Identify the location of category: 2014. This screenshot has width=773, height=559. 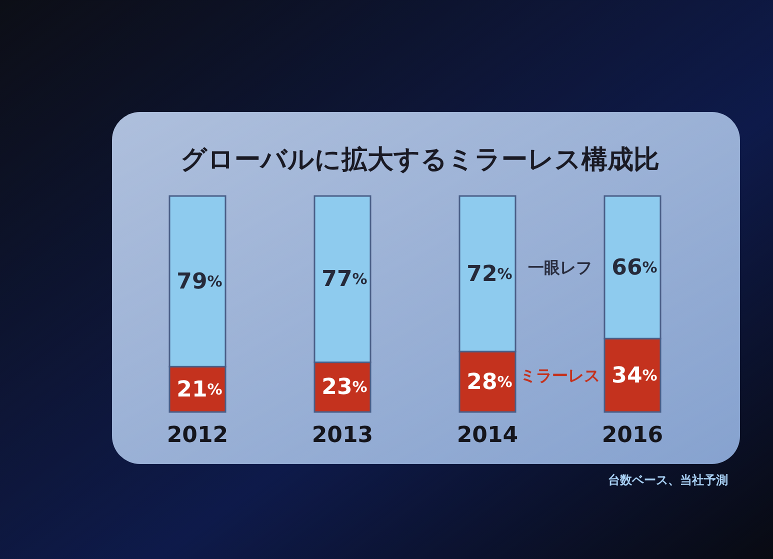
(487, 435).